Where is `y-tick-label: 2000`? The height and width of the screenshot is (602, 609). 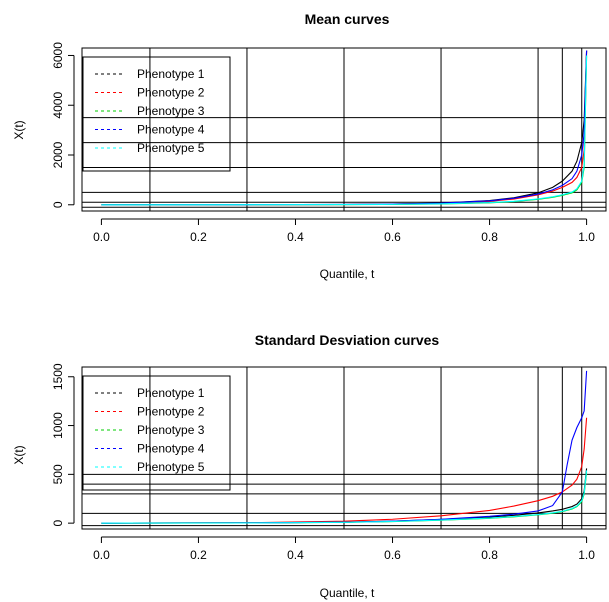 y-tick-label: 2000 is located at coordinates (58, 154).